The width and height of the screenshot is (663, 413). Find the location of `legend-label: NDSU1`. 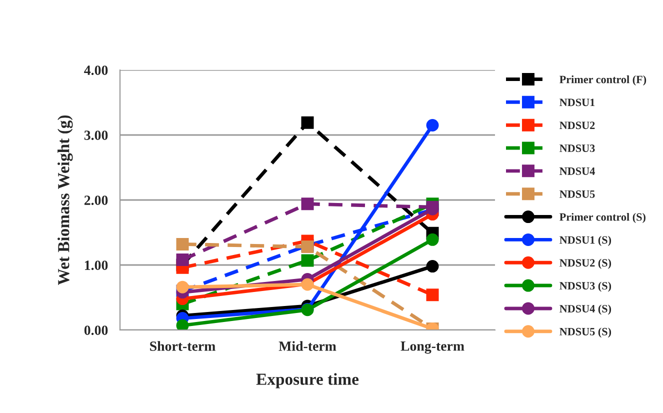

legend-label: NDSU1 is located at coordinates (577, 102).